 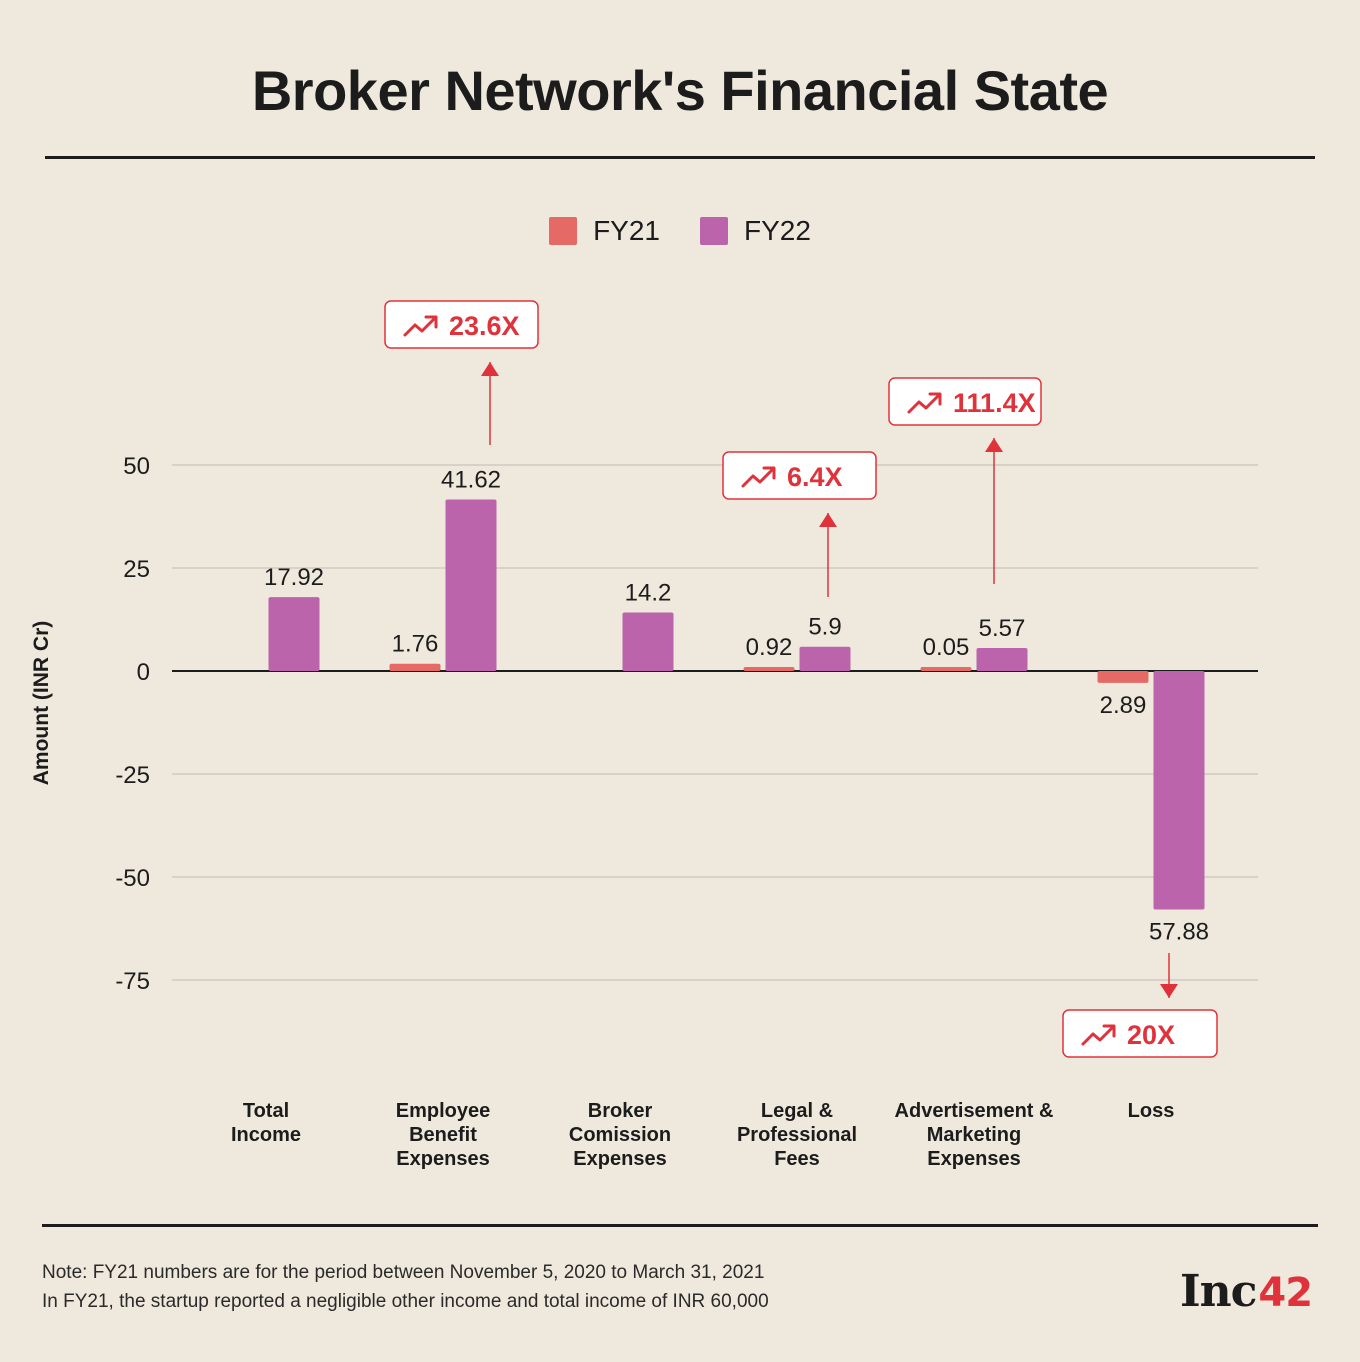 I want to click on logo-number: 42, so click(x=1285, y=1293).